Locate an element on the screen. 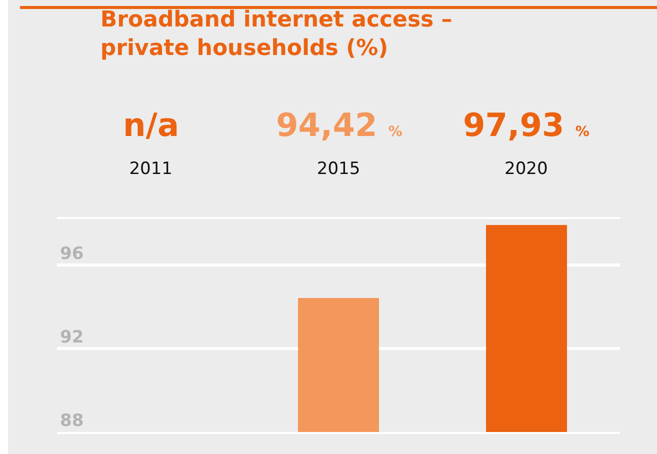  y-tick-label: 88 is located at coordinates (72, 421).